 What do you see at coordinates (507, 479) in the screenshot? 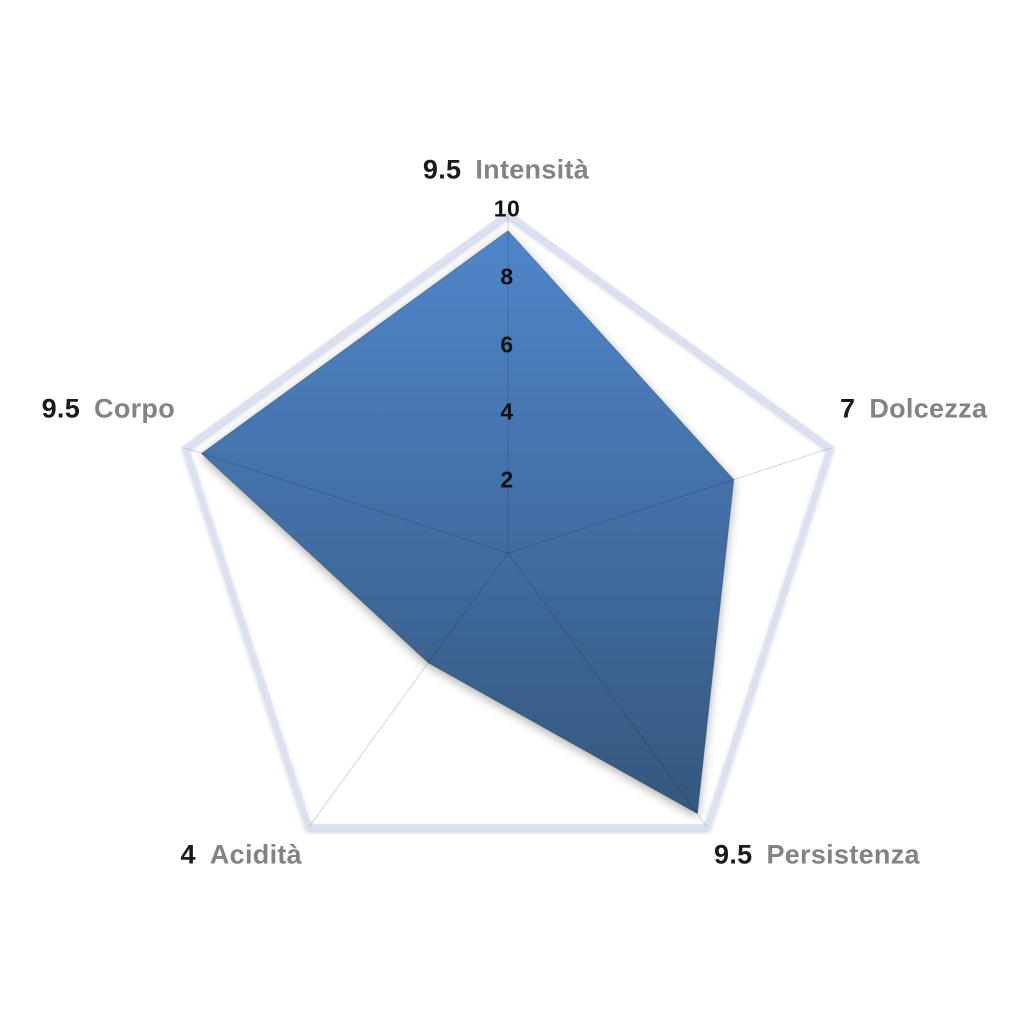
I see `axis-tick-label: 2` at bounding box center [507, 479].